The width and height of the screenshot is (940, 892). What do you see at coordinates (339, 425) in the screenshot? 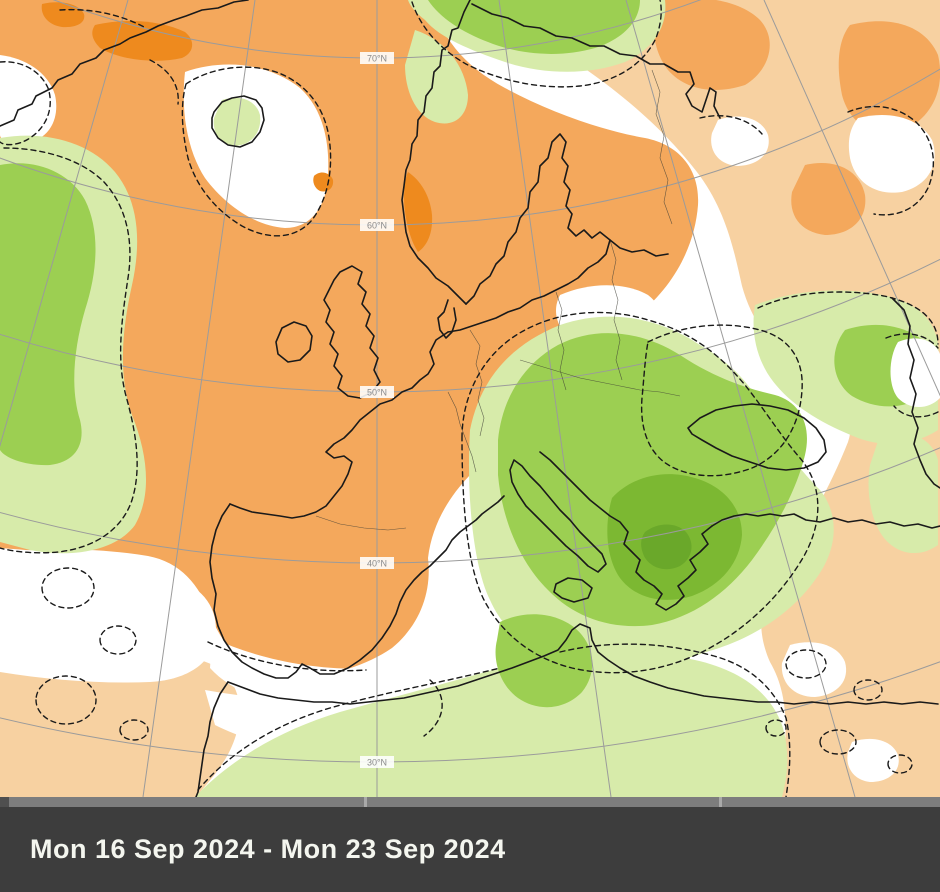
I see `coastline-west-europe` at bounding box center [339, 425].